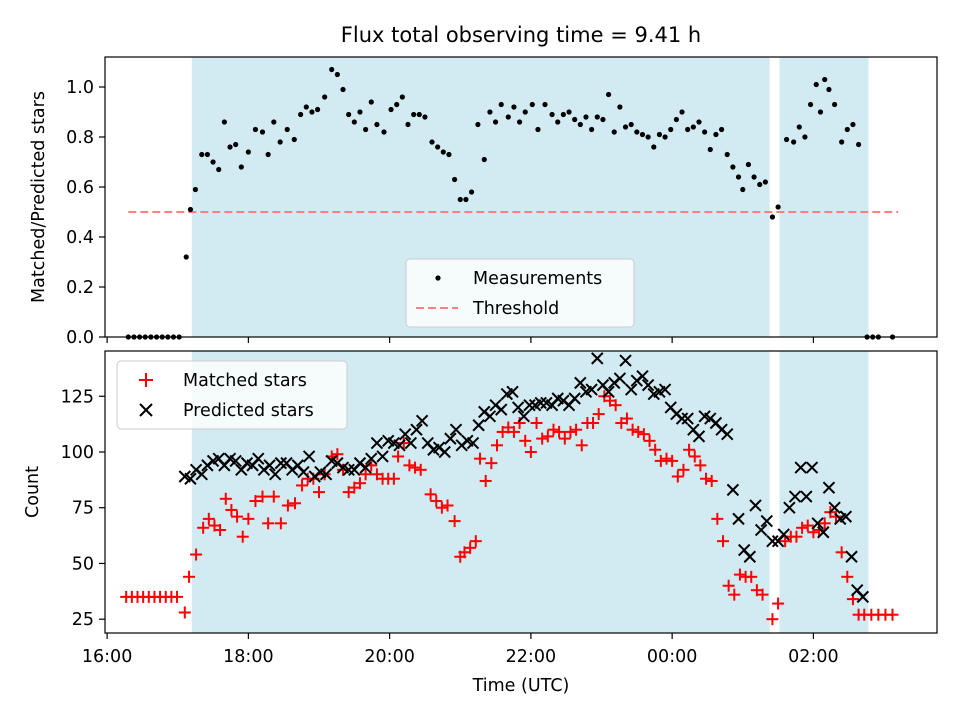 This screenshot has width=960, height=725. Describe the element at coordinates (245, 381) in the screenshot. I see `legend-matched-label: Matched stars` at that location.